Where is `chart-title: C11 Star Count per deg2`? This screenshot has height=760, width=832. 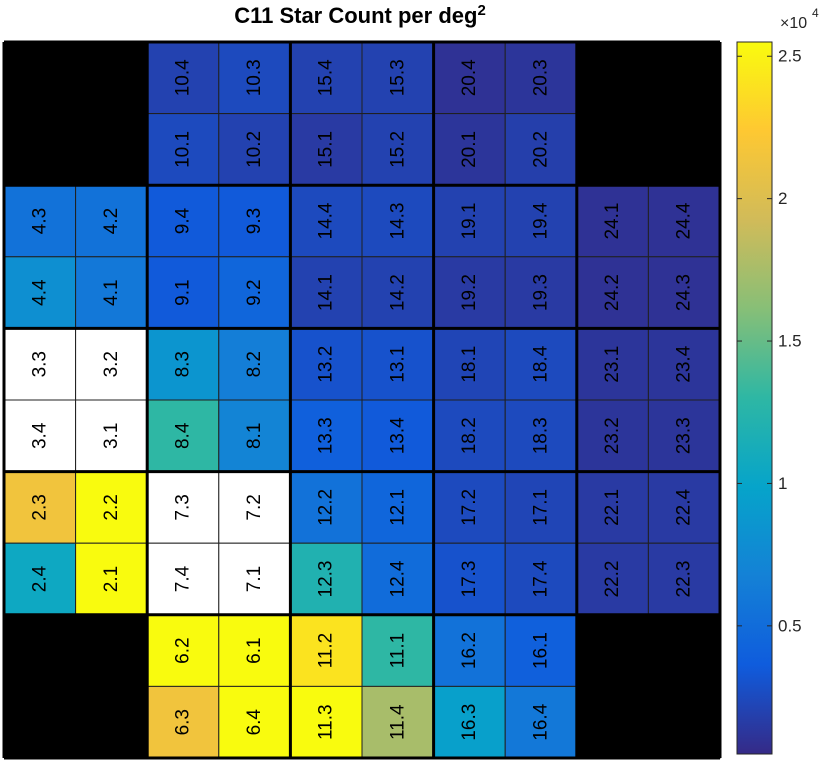
chart-title: C11 Star Count per deg2 is located at coordinates (360, 15).